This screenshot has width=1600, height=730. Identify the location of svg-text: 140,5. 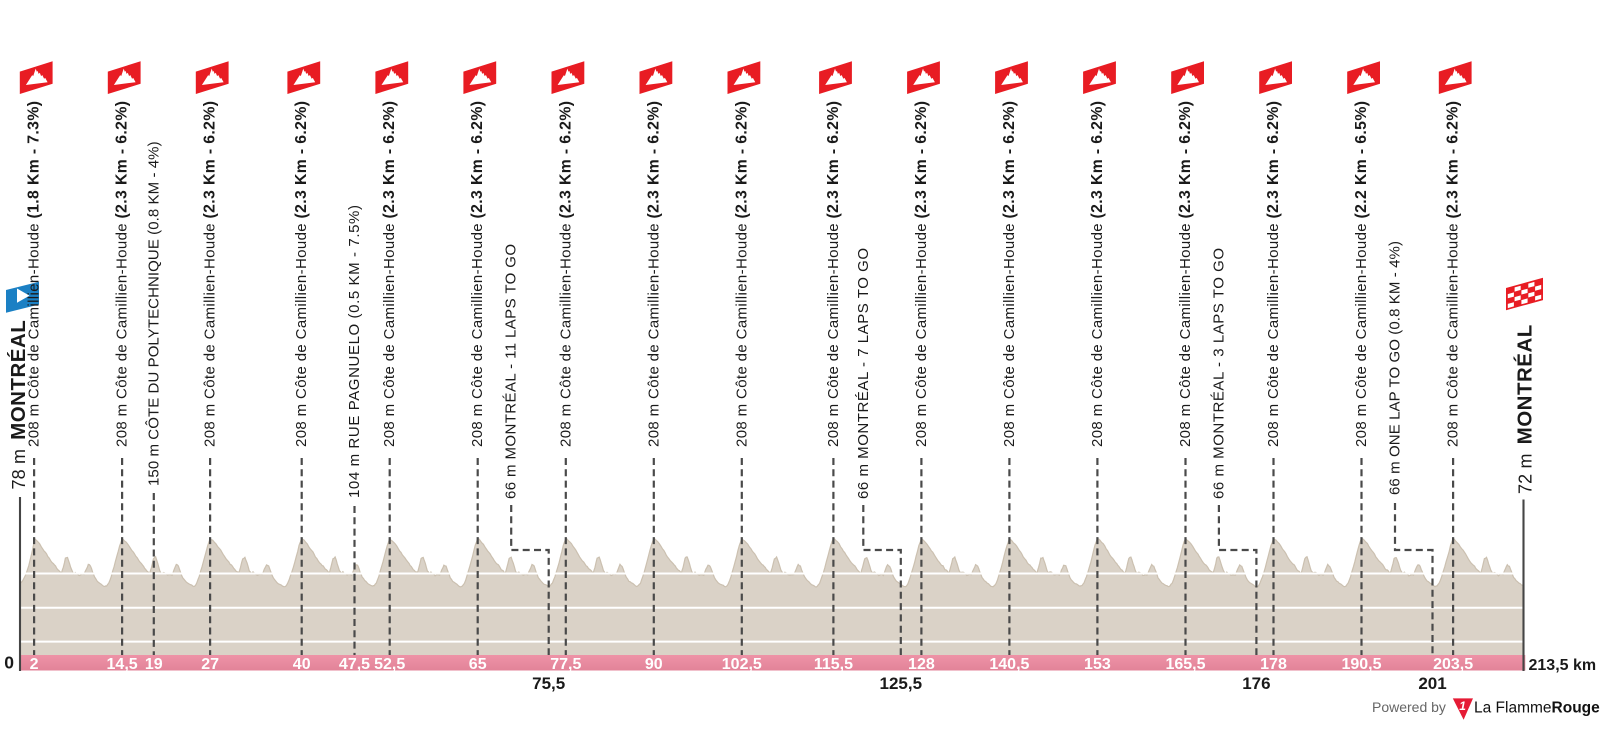
(1009, 664).